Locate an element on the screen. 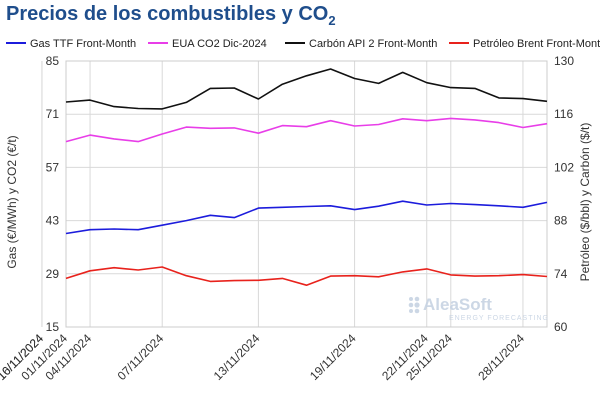  left-axis-title: Gas (€/MWh) y CO2 (€/t) is located at coordinates (12, 201).